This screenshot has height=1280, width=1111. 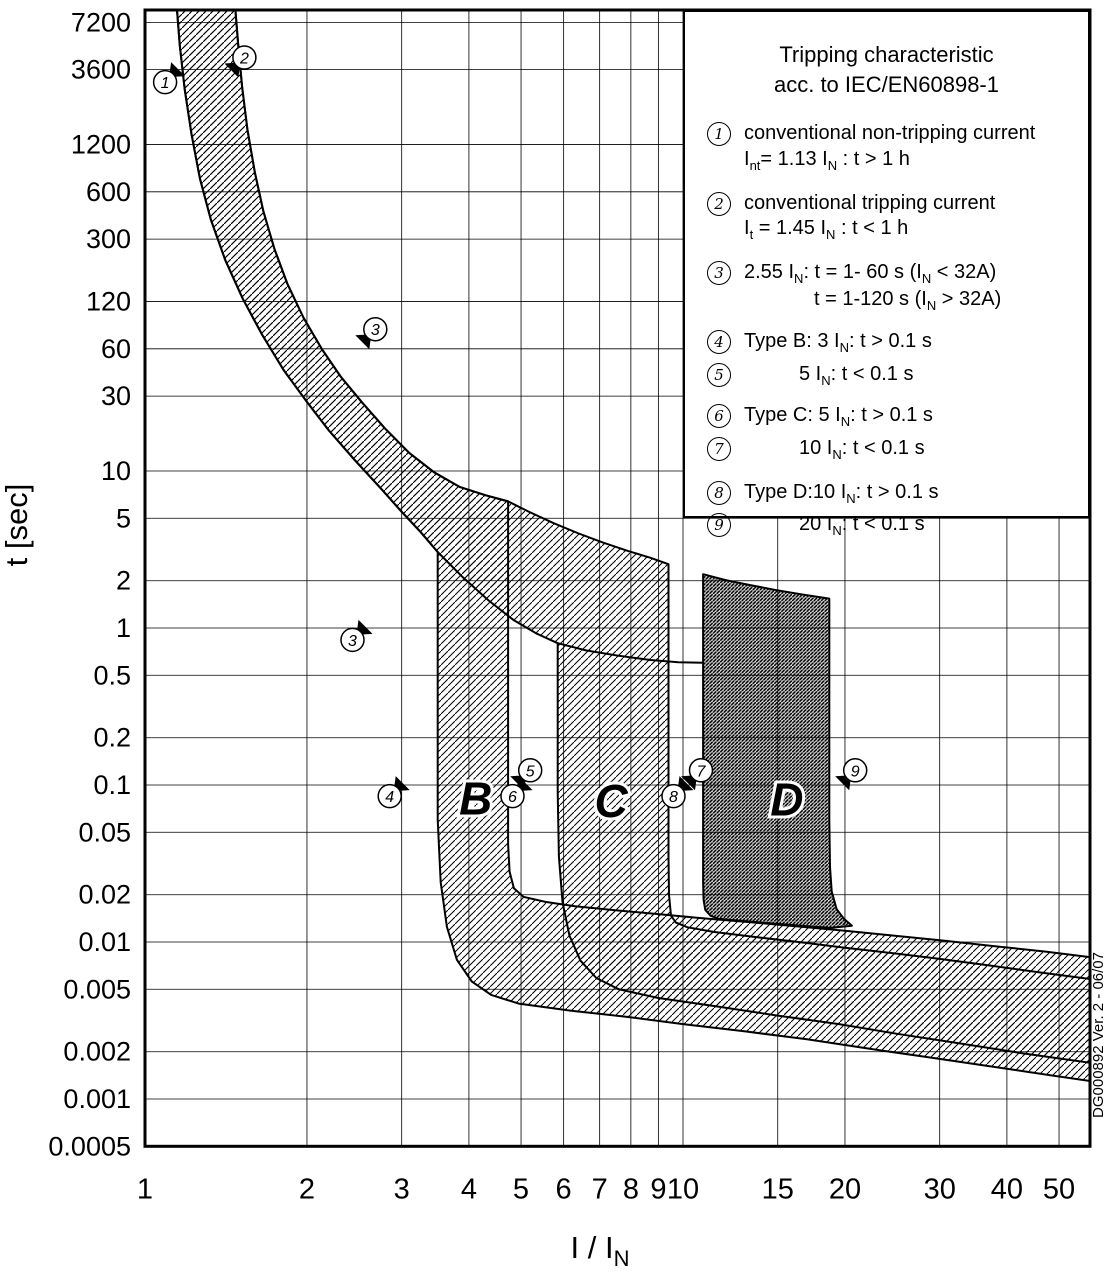 I want to click on marker-number: 7, so click(x=702, y=771).